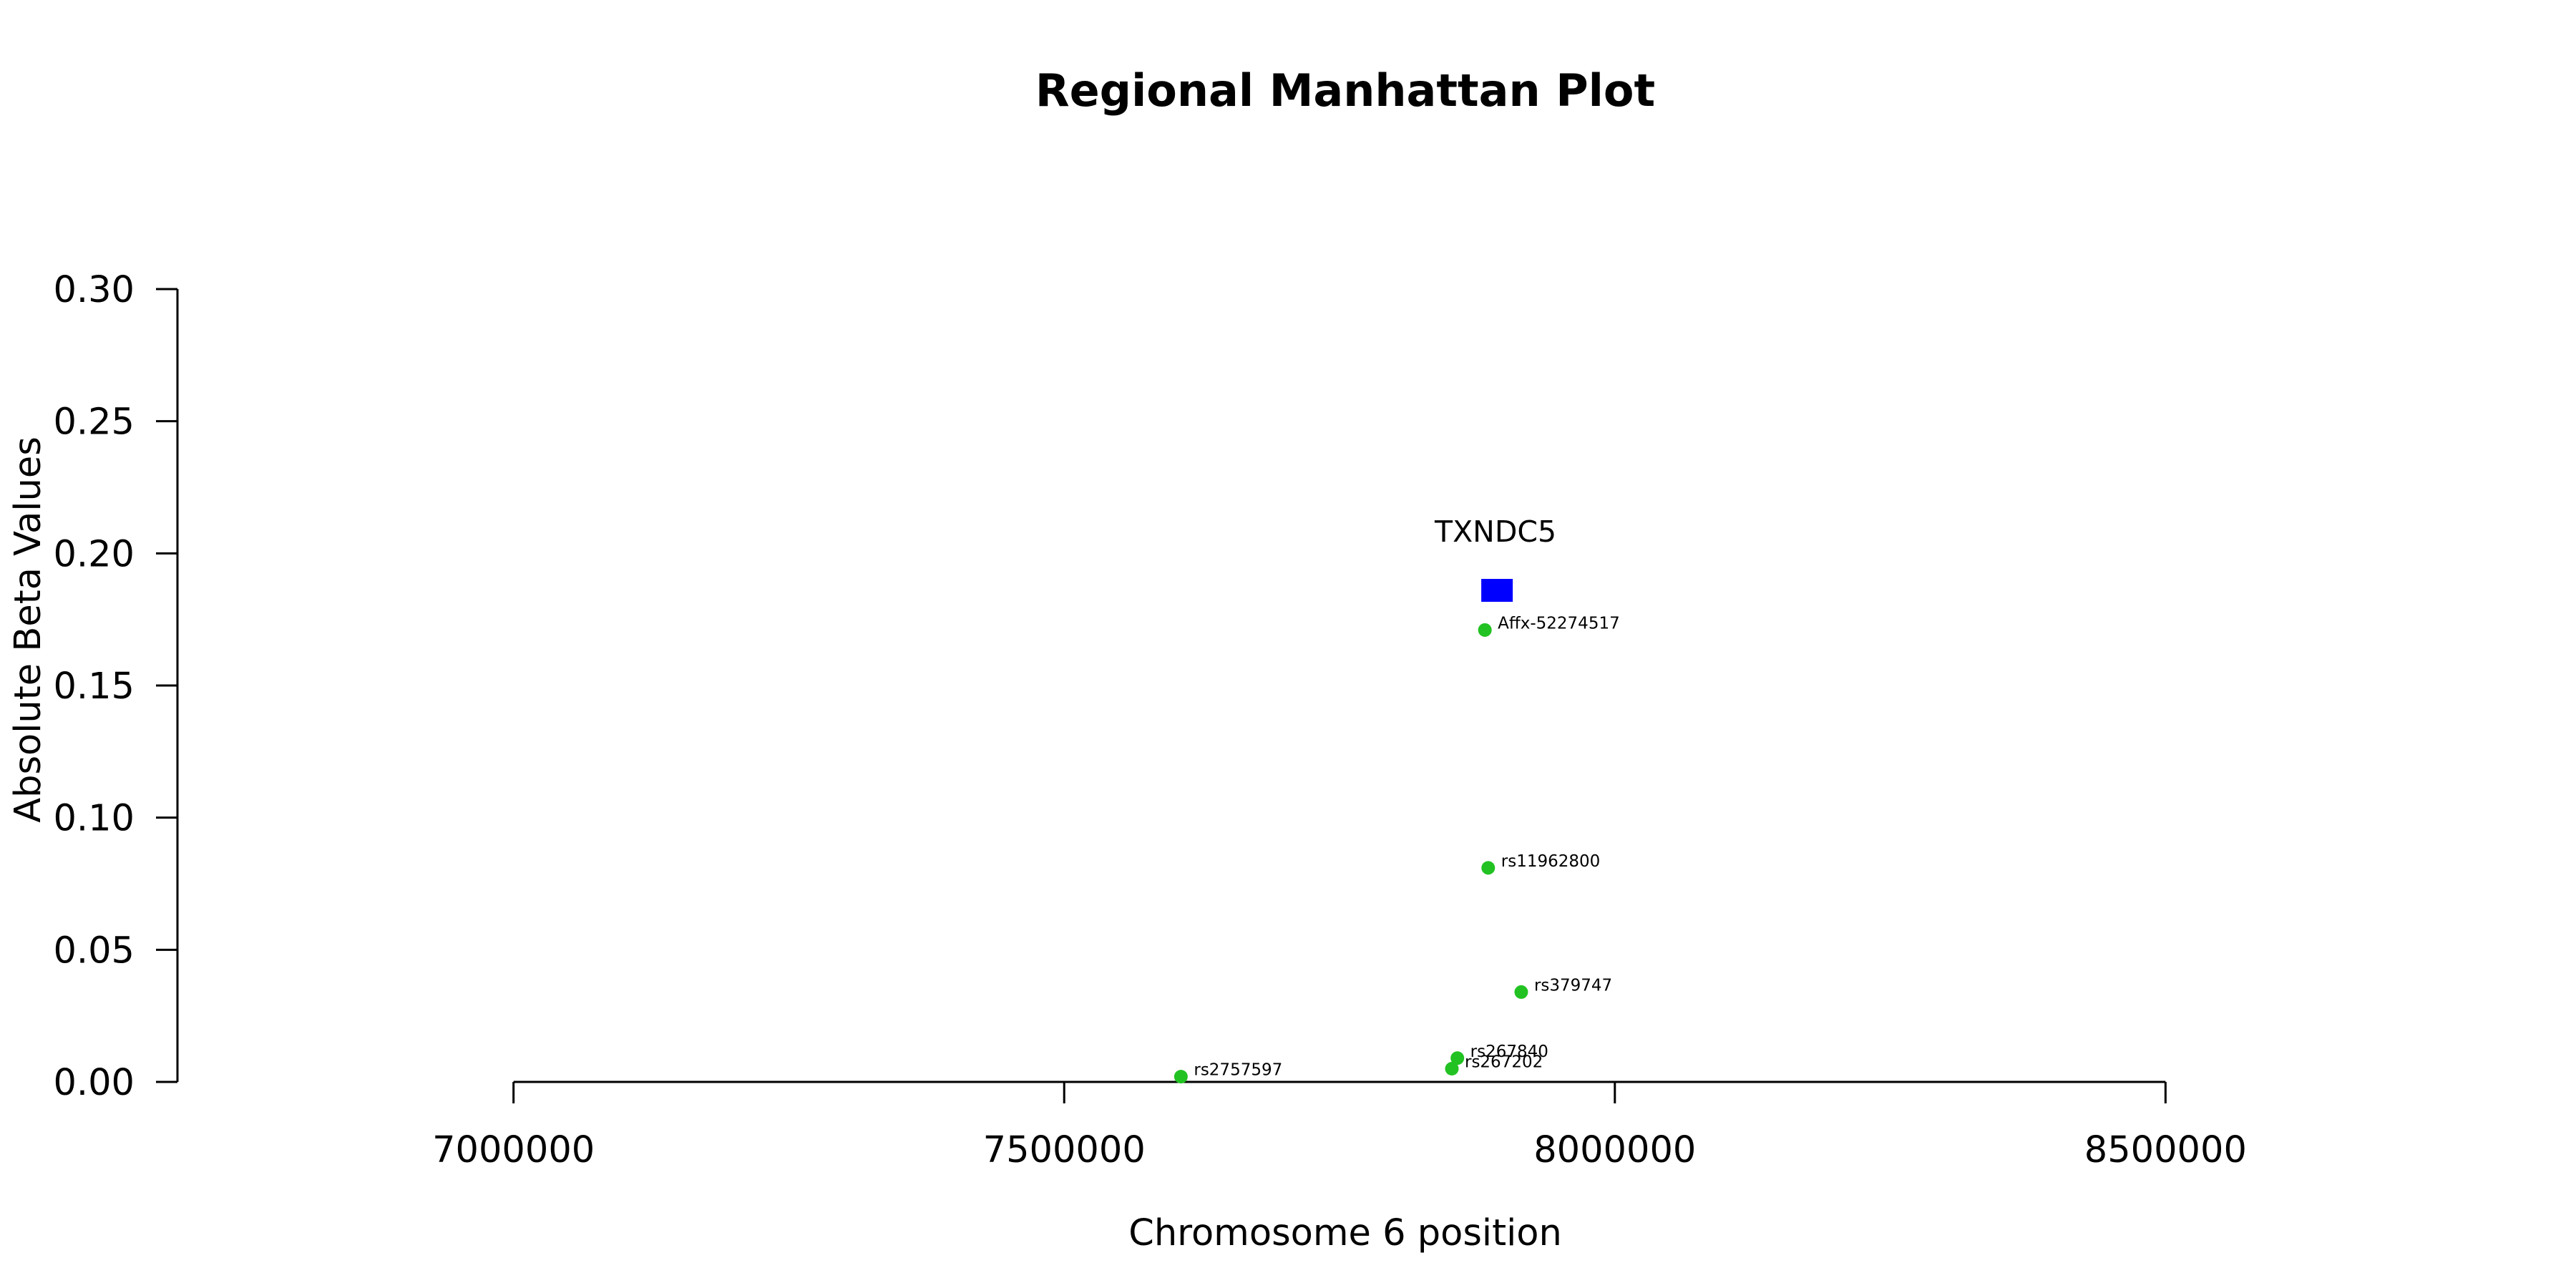 Image resolution: width=2576 pixels, height=1288 pixels. Describe the element at coordinates (1064, 1150) in the screenshot. I see `x-tick-label: 7500000` at that location.